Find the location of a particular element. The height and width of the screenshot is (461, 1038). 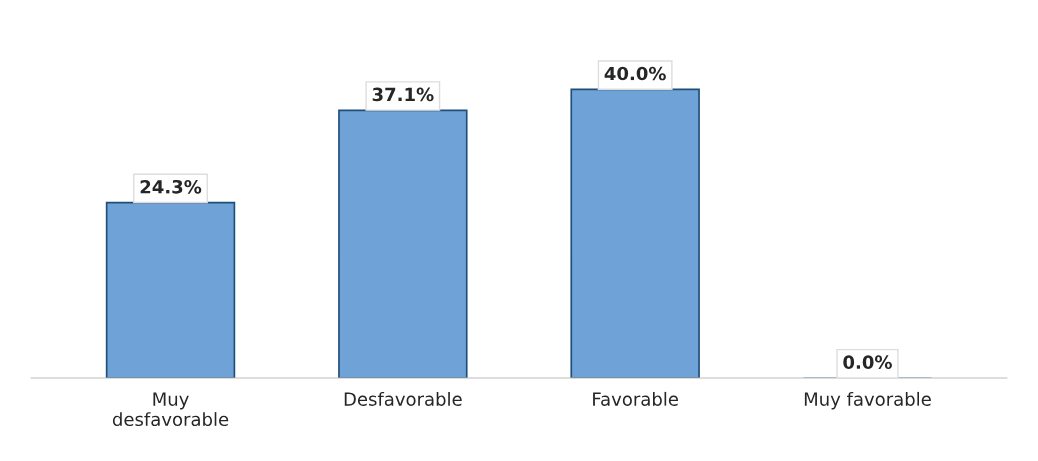

data-label: 0.0% is located at coordinates (867, 362).